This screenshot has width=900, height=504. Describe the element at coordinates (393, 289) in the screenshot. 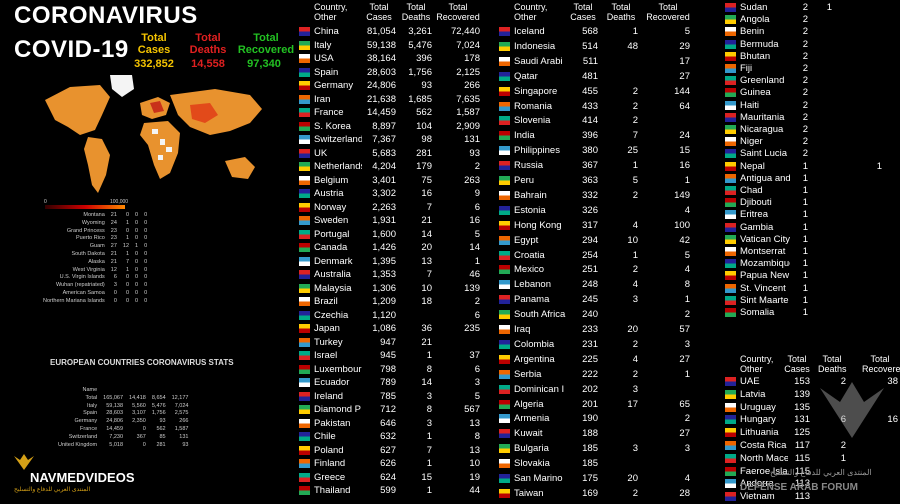

I see `country-row: Malaysia 1,306 10 139` at that location.